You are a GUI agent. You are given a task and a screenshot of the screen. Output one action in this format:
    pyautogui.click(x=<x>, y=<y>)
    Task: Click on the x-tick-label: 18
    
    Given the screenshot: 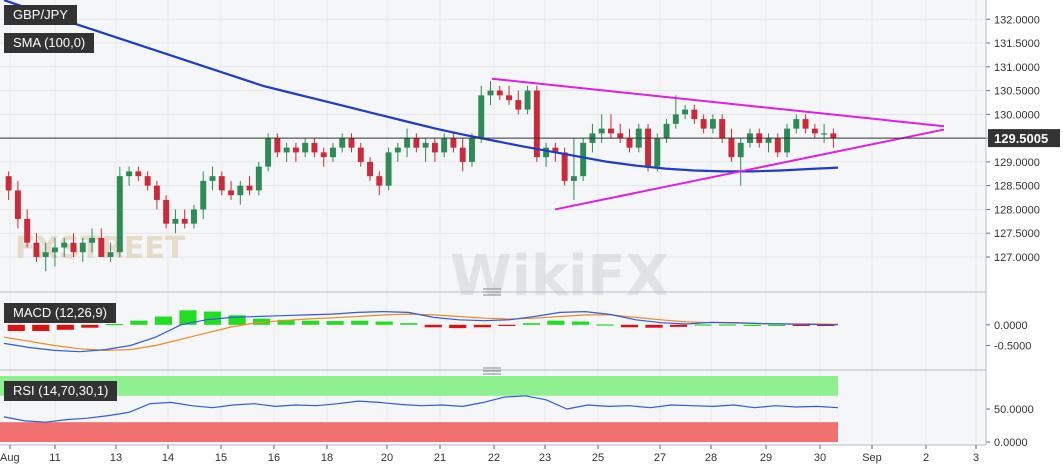 What is the action you would take?
    pyautogui.click(x=327, y=458)
    